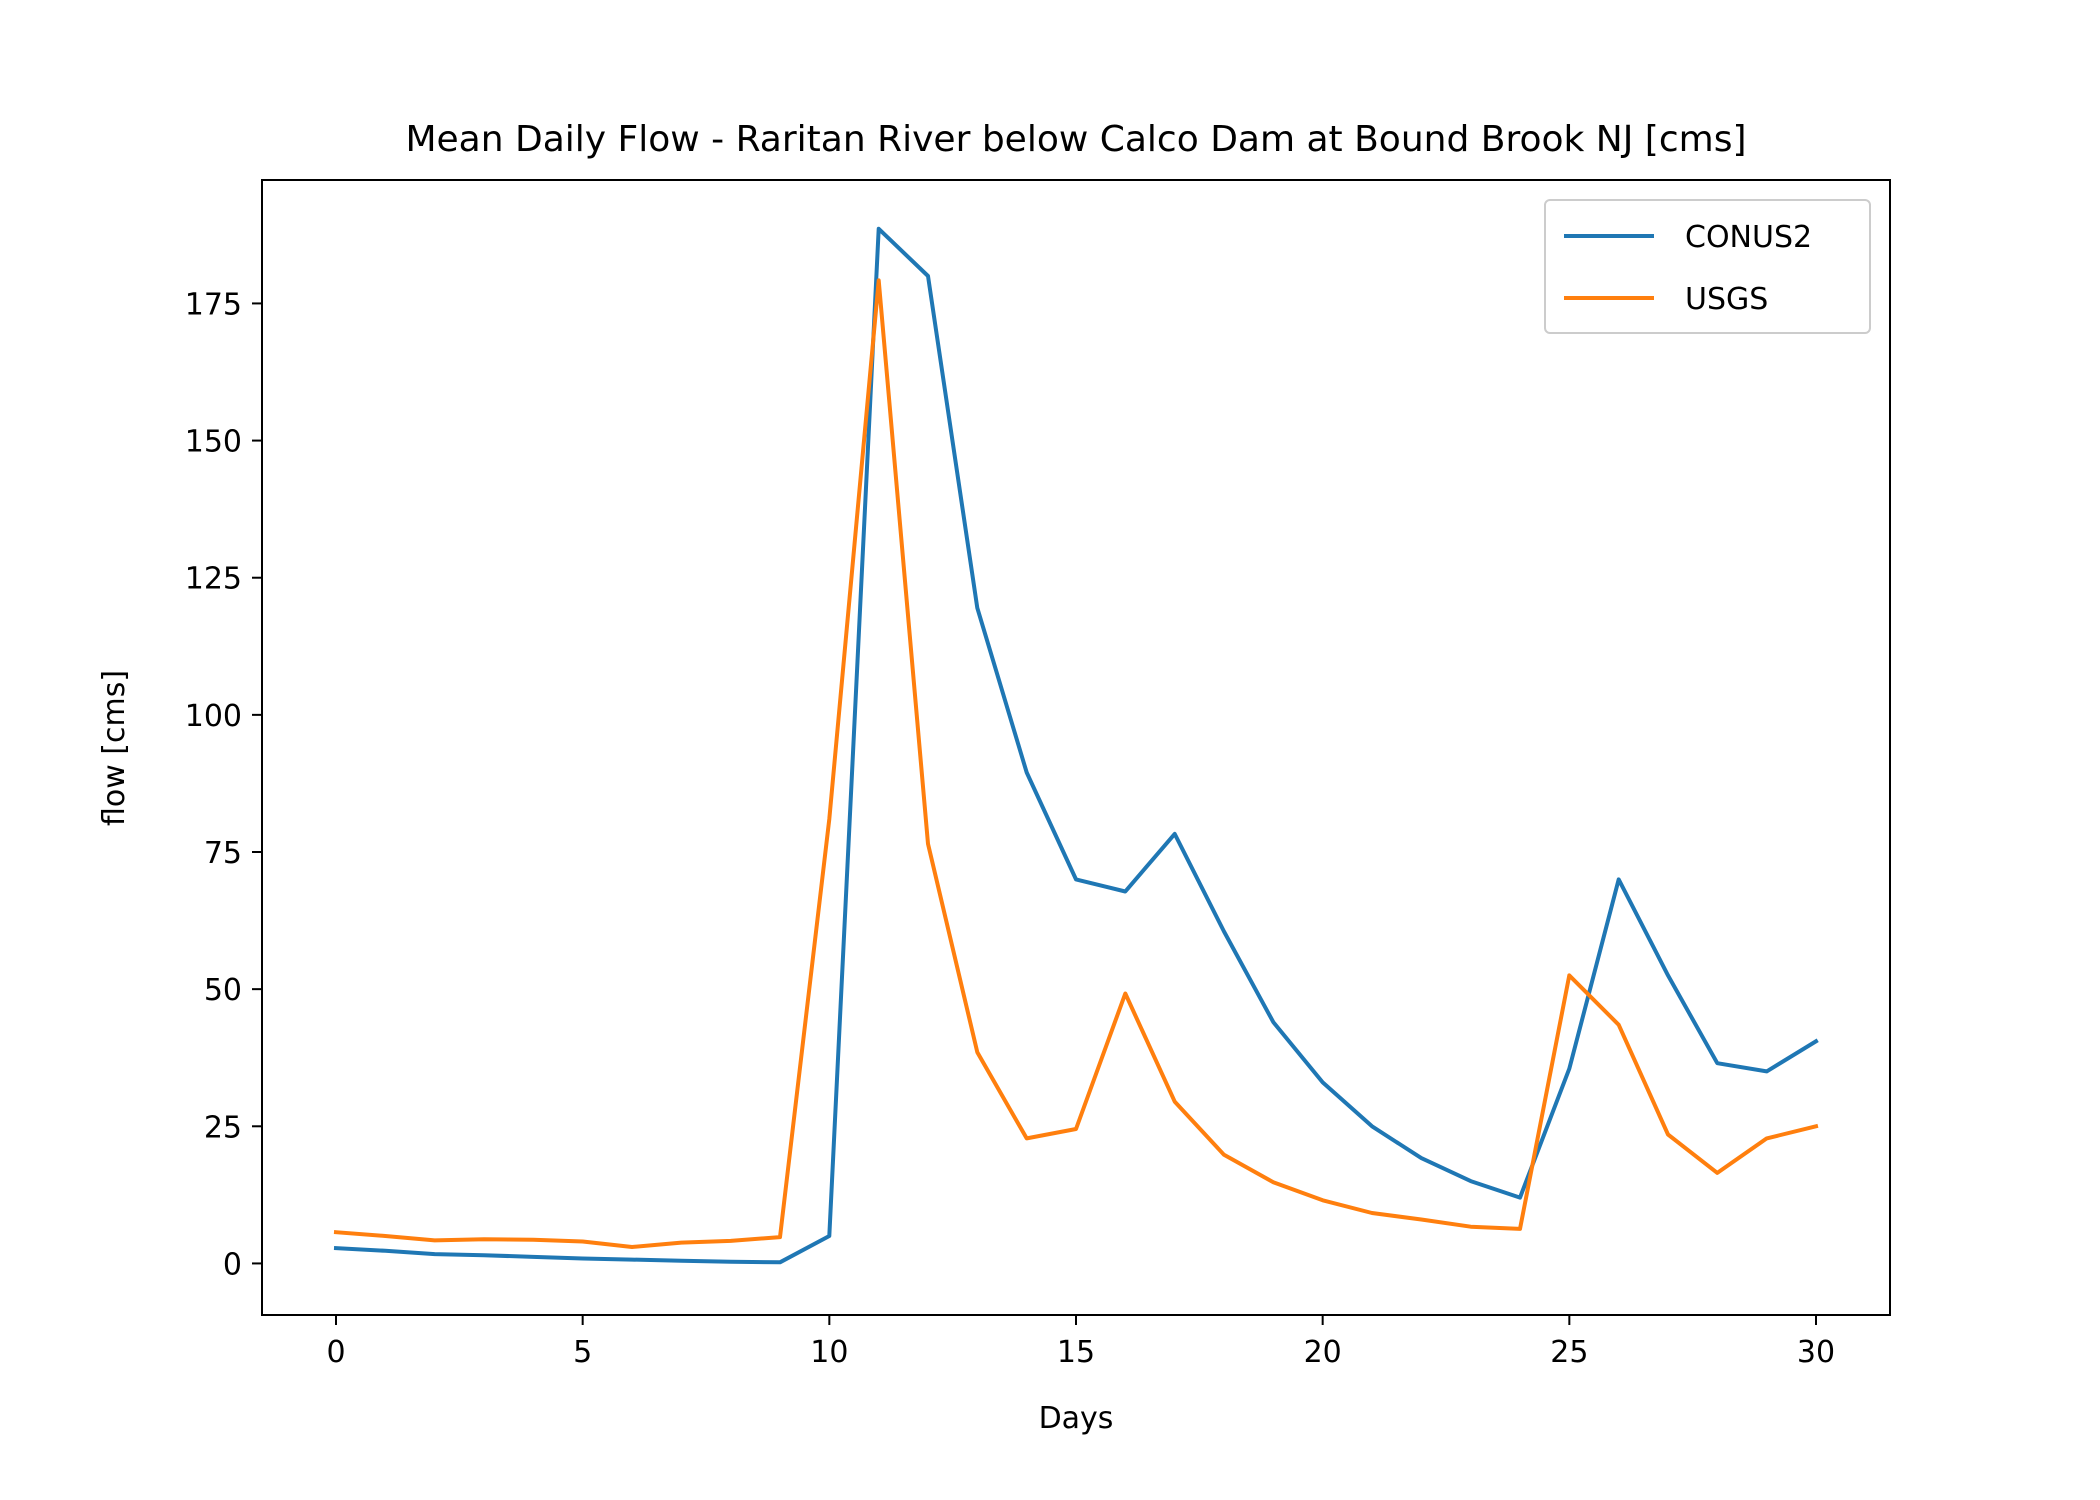  I want to click on y-tick-label: 0, so click(232, 1264).